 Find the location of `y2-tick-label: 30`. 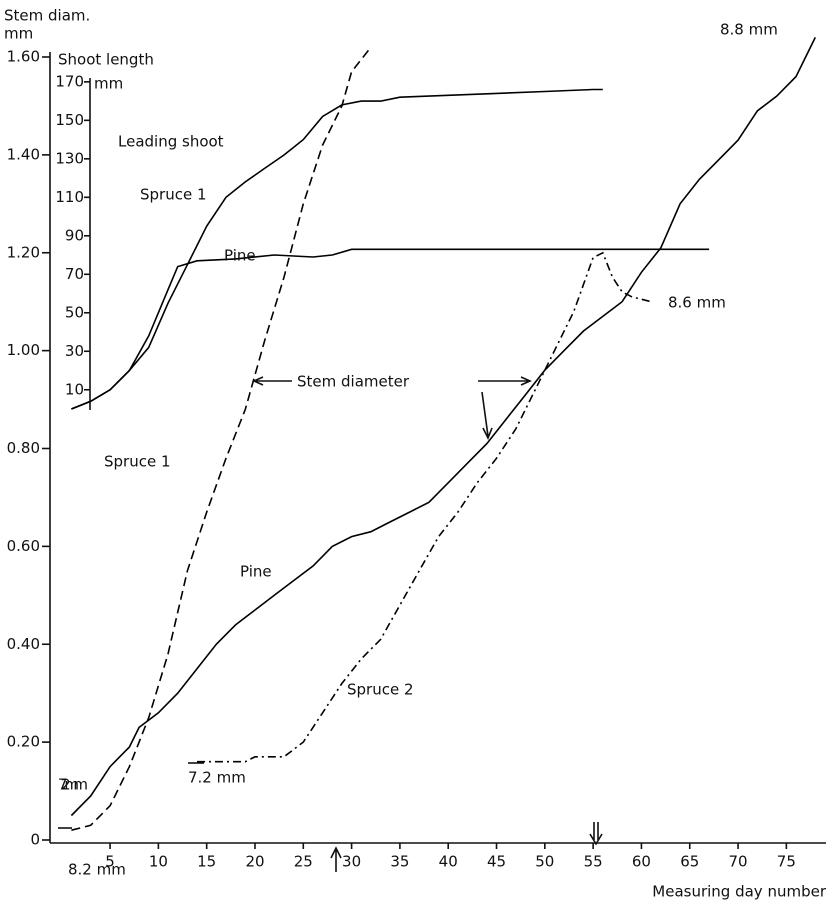

y2-tick-label: 30 is located at coordinates (74, 351).